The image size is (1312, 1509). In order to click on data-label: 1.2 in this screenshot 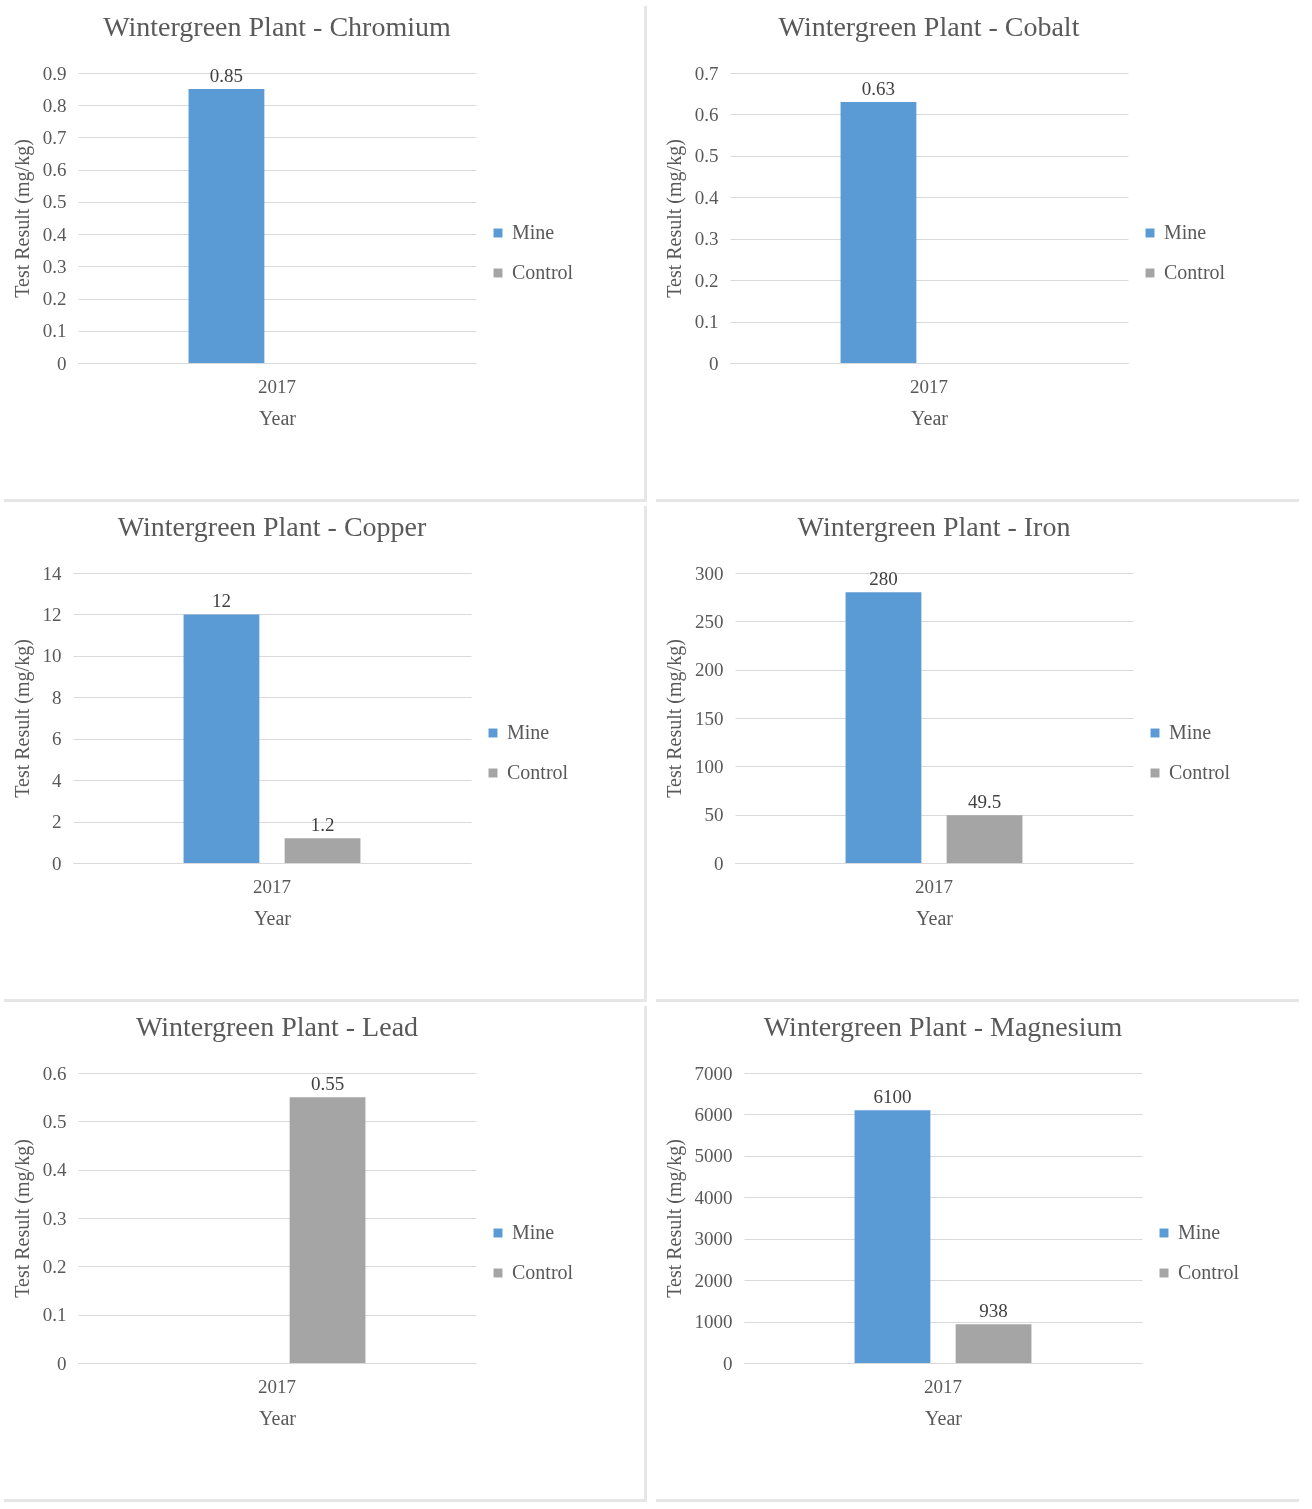, I will do `click(322, 825)`.